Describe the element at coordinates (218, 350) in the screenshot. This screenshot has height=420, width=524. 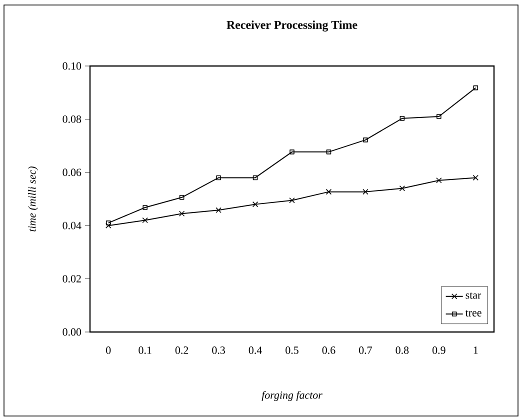
I see `x-tick-label: 0.3` at that location.